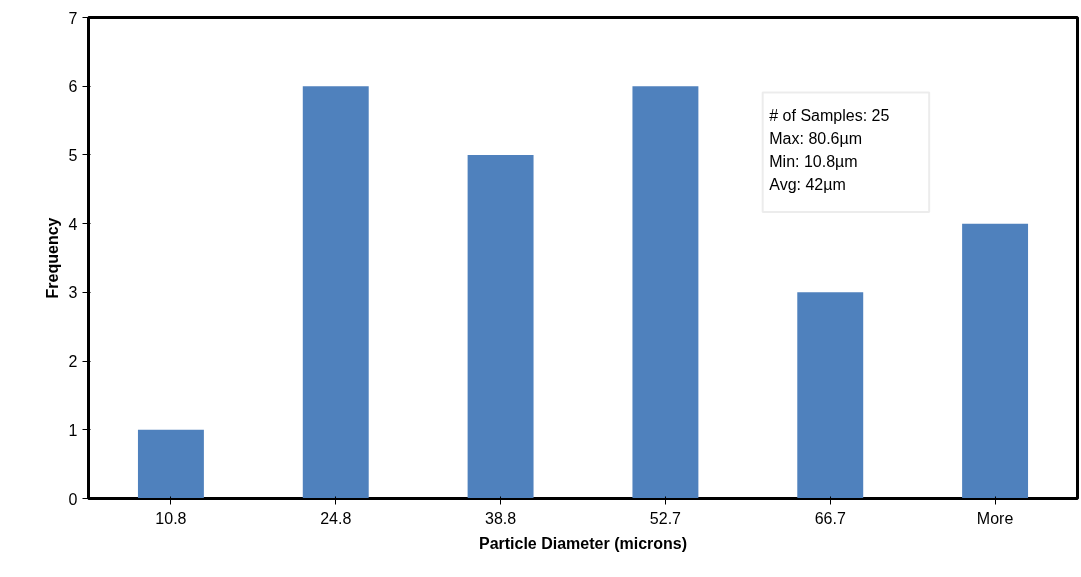  Describe the element at coordinates (336, 518) in the screenshot. I see `x-tick-label: 24.8` at that location.